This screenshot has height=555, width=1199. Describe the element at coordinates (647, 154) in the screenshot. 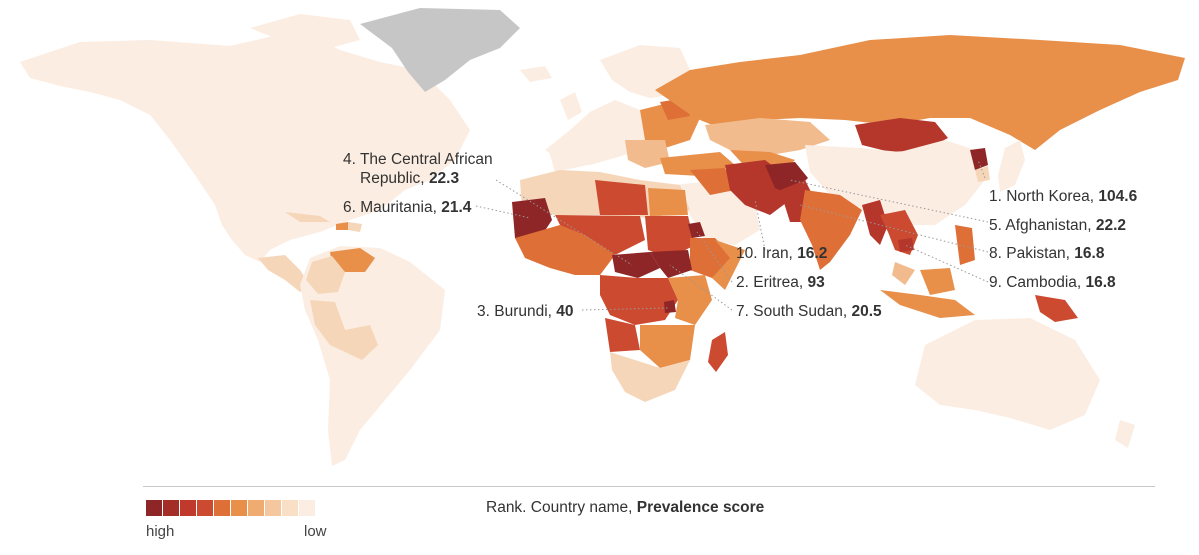

I see `balkans` at that location.